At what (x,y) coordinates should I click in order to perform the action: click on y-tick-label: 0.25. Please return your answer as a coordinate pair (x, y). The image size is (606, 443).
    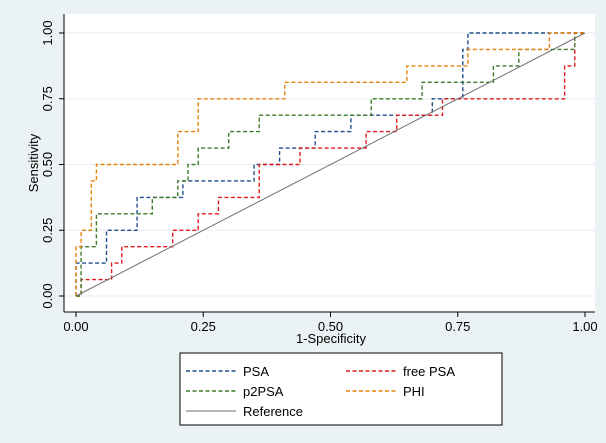
    Looking at the image, I should click on (47, 230).